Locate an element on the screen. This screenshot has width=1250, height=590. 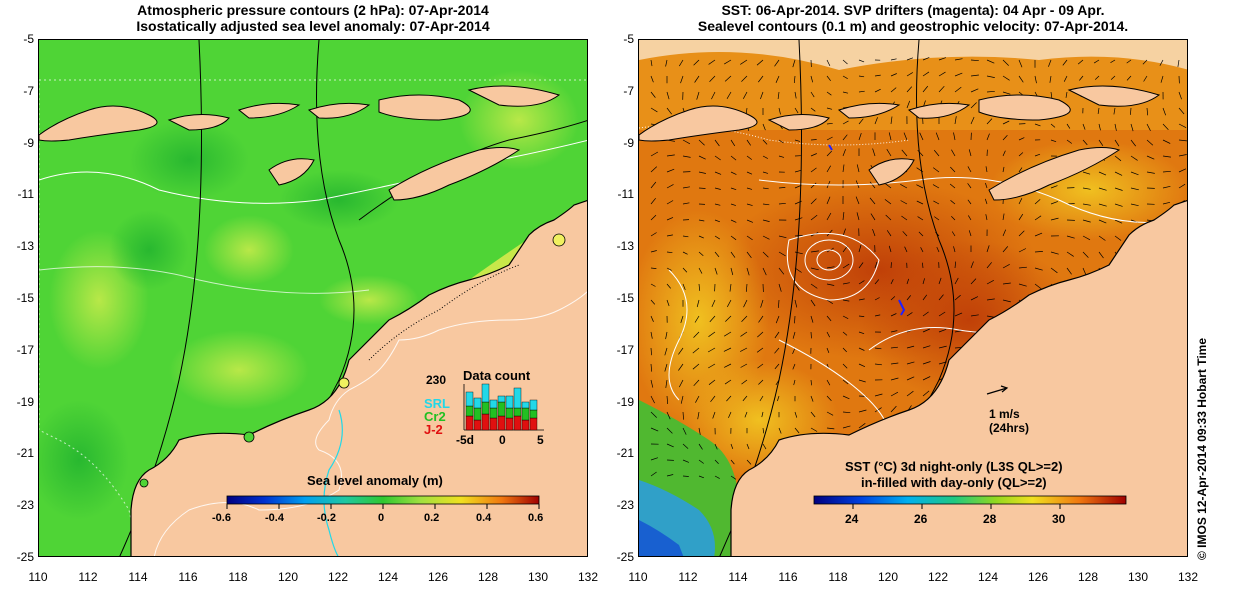
left-lat-tick-9: -23 is located at coordinates (25, 505).